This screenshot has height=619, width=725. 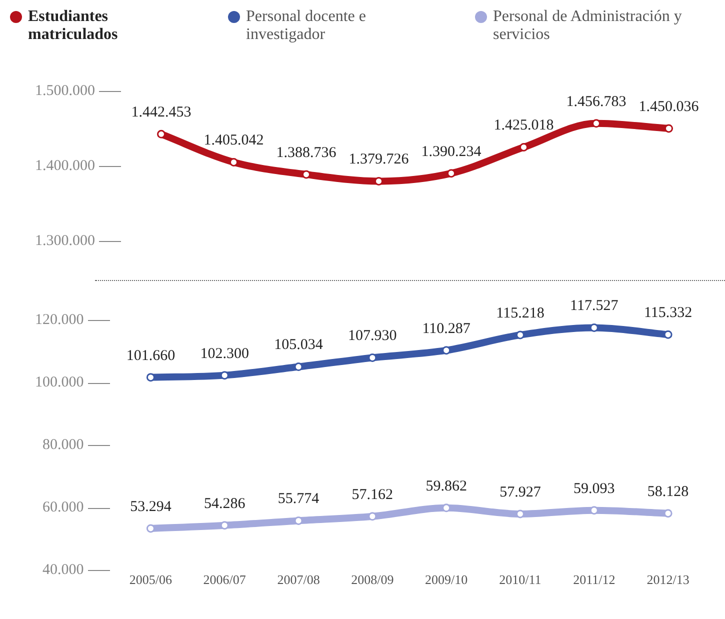 I want to click on data-label: 115.332, so click(x=668, y=313).